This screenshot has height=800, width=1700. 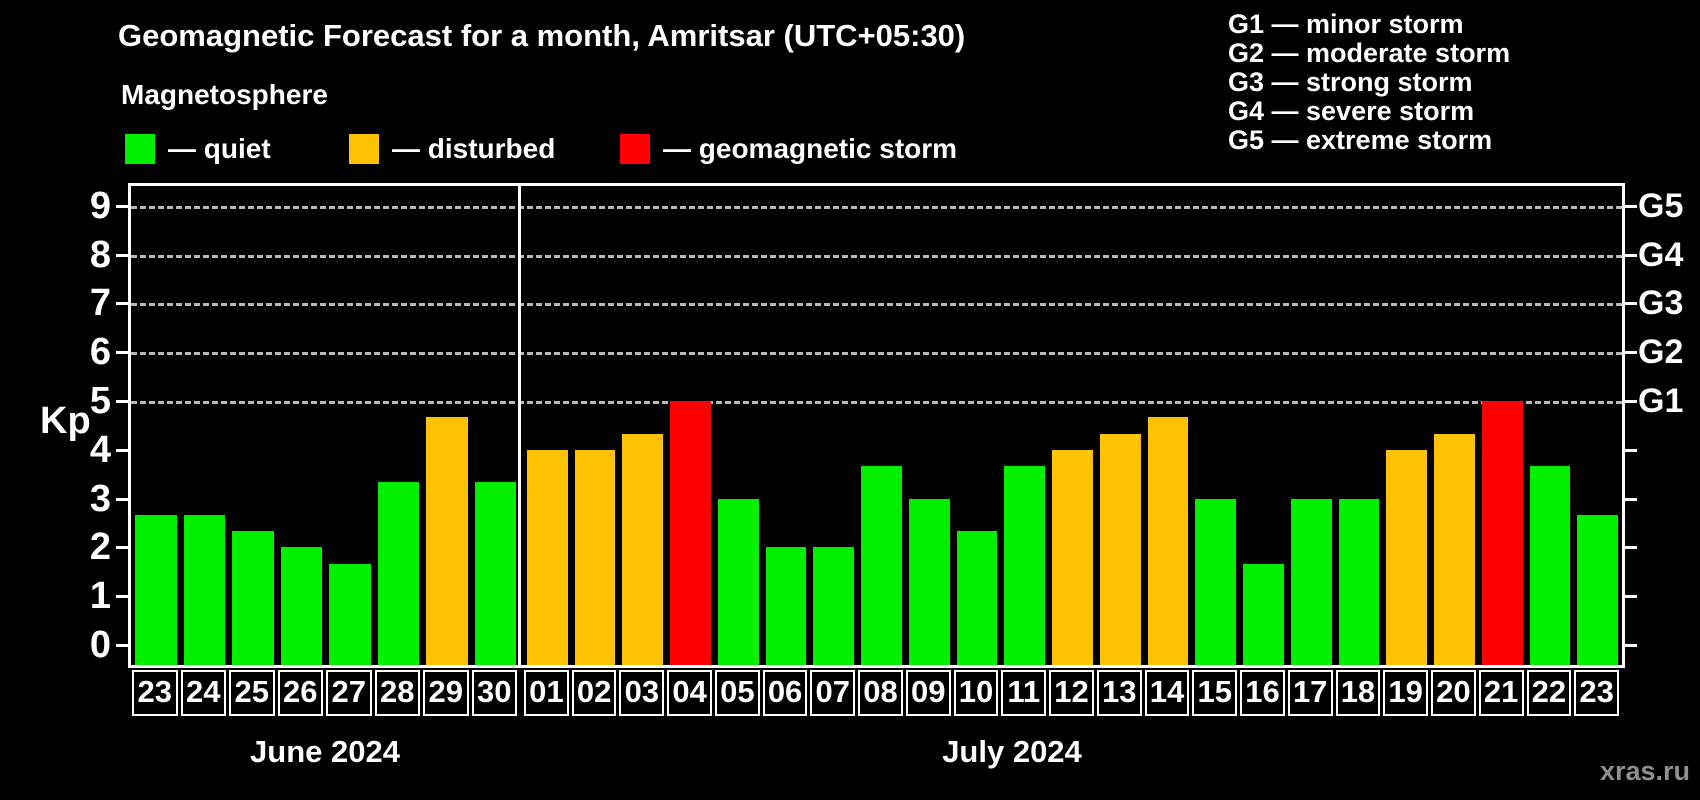 I want to click on day-label-box: 06, so click(x=785, y=693).